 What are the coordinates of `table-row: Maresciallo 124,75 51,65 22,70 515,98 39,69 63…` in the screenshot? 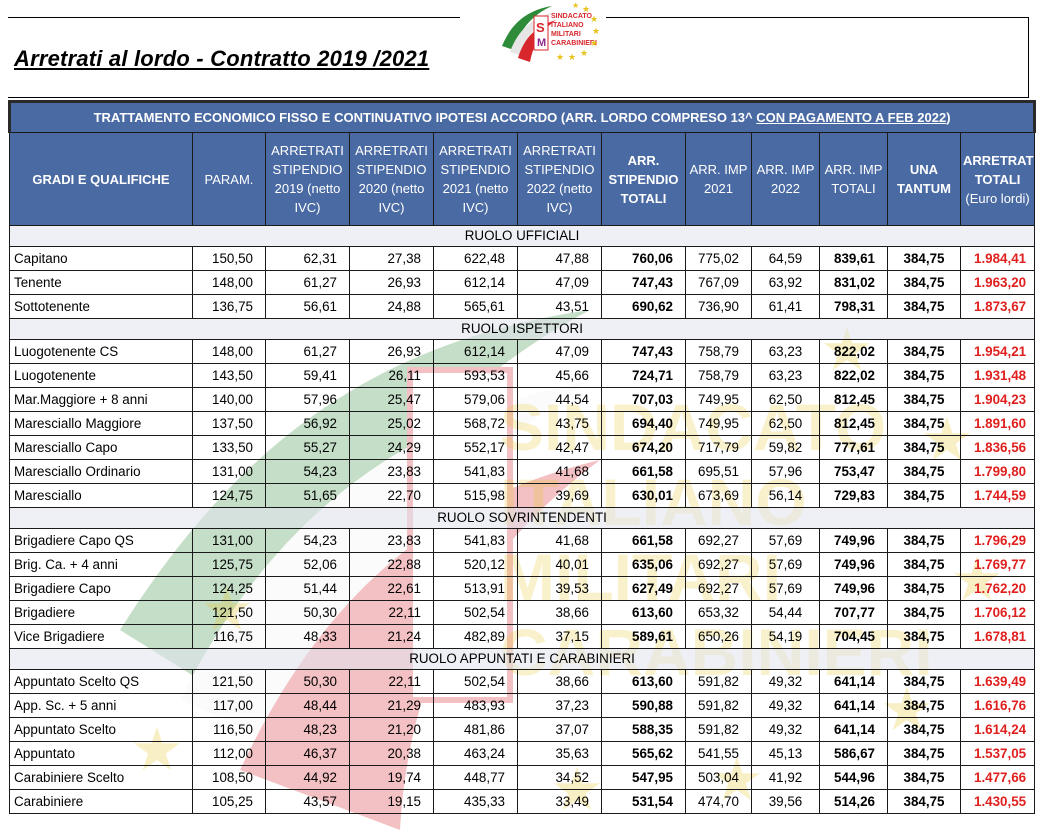 It's located at (522, 495).